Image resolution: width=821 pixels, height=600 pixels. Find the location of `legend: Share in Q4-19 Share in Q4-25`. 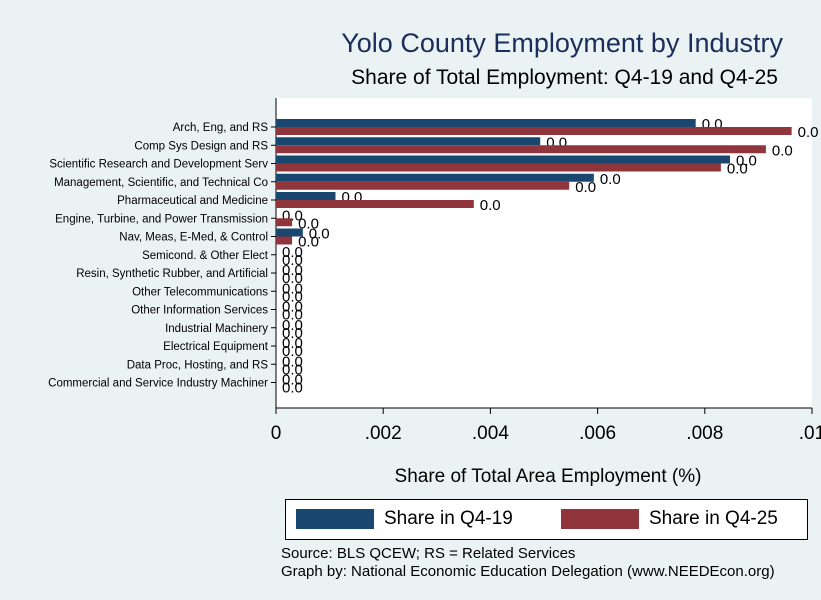

legend: Share in Q4-19 Share in Q4-25 is located at coordinates (546, 519).